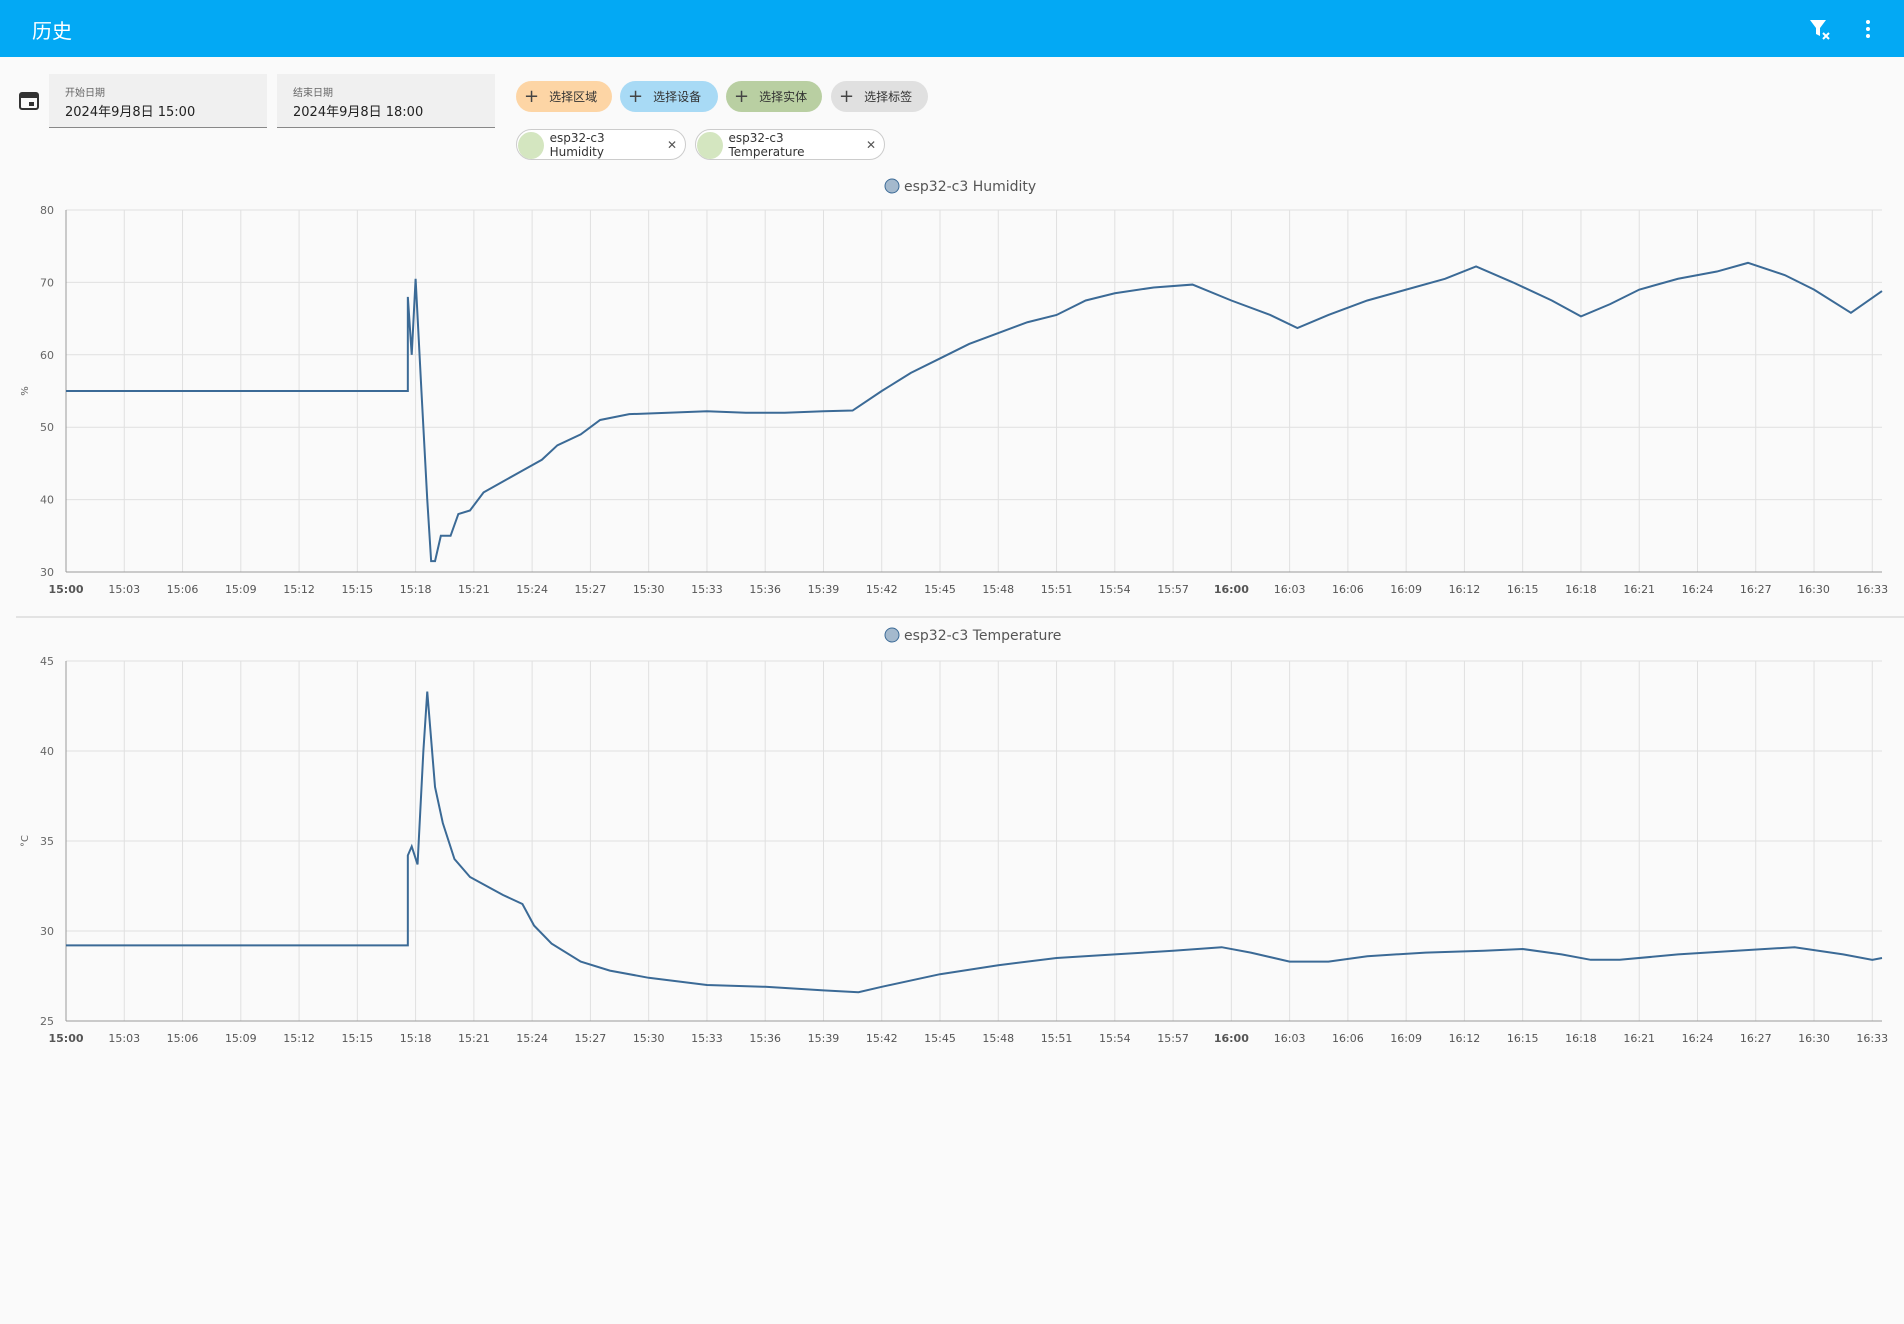 The image size is (1904, 1324). I want to click on legend-label: esp32-c3 Humidity, so click(970, 187).